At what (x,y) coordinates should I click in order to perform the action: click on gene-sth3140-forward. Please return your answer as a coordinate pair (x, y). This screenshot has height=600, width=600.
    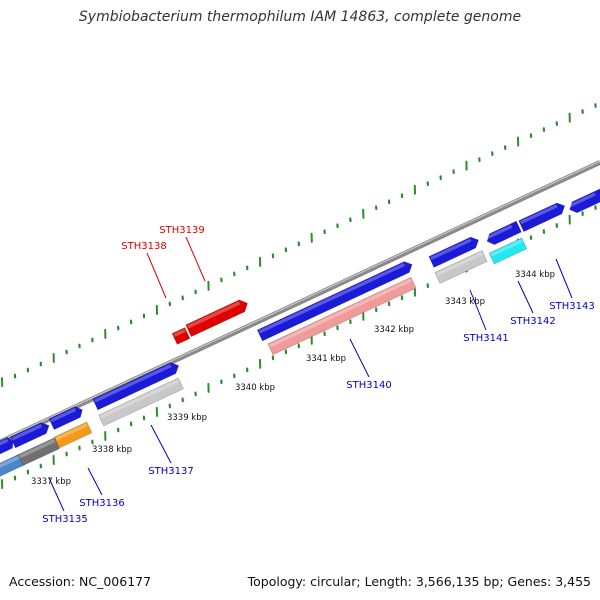
    Looking at the image, I should click on (334, 301).